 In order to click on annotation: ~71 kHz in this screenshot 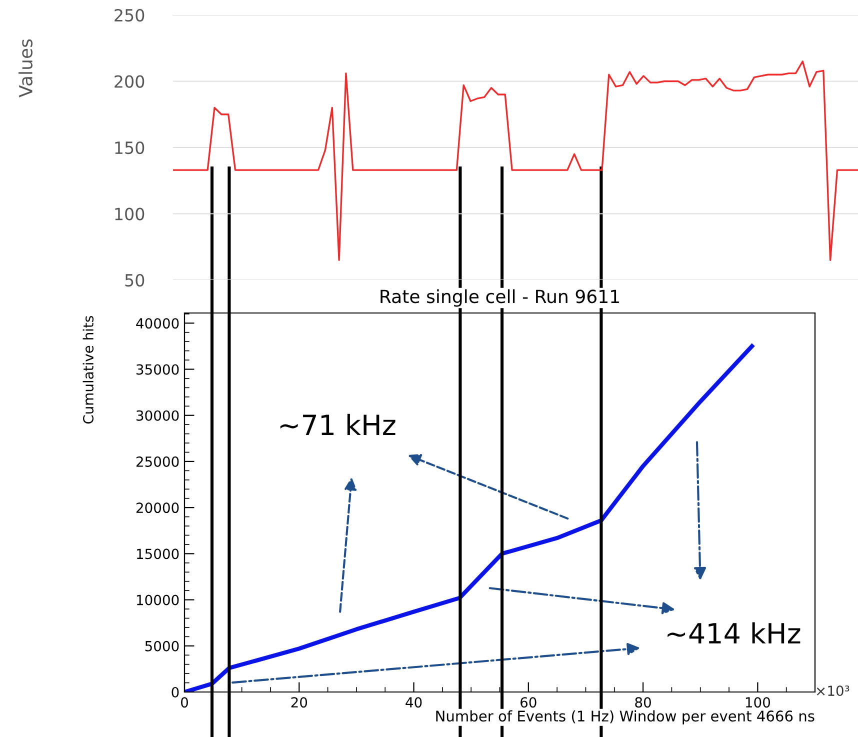, I will do `click(338, 425)`.